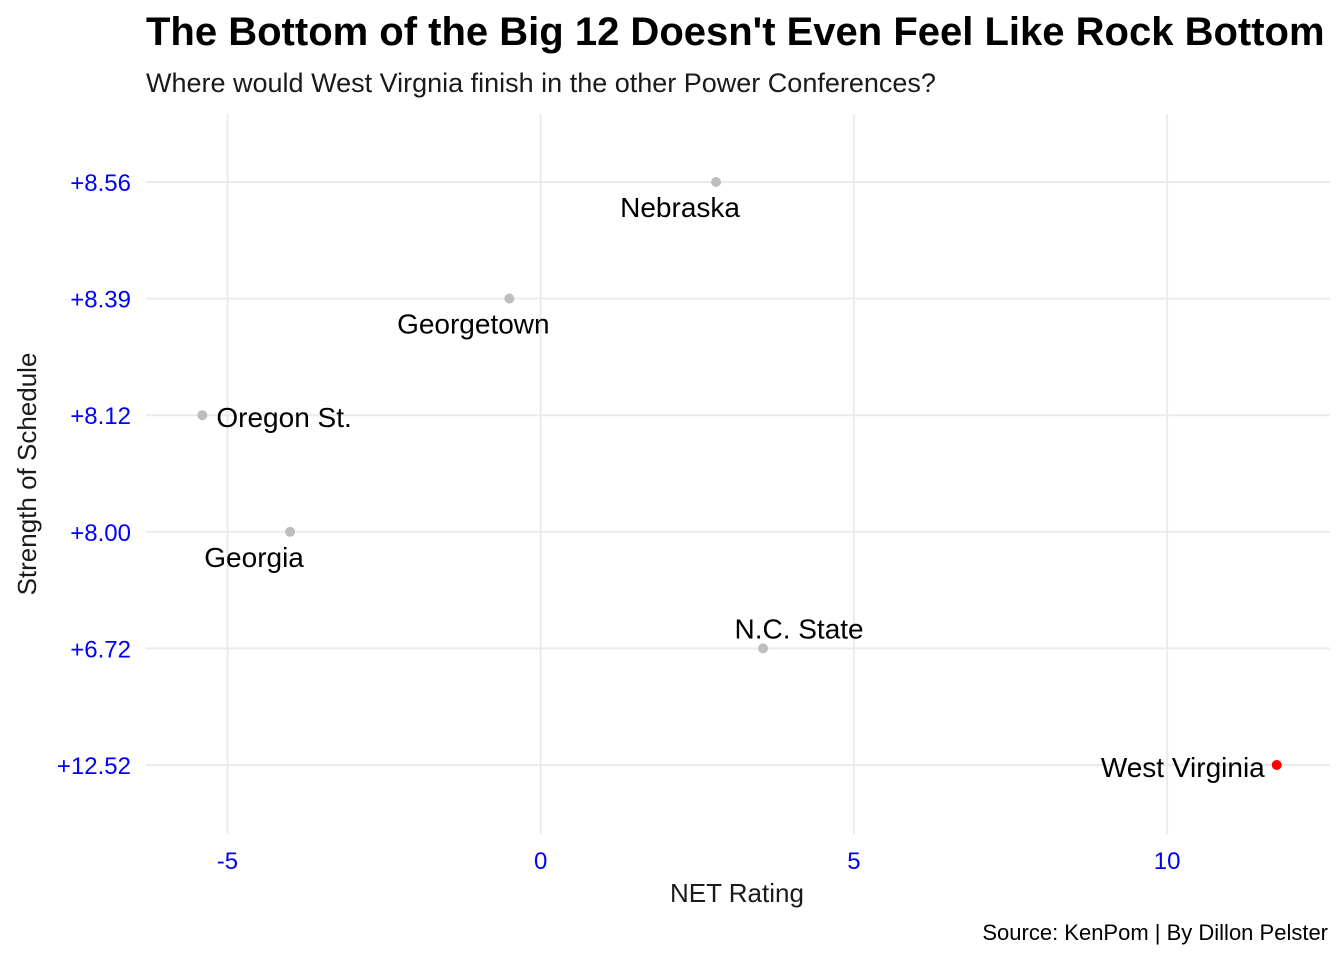  Describe the element at coordinates (540, 861) in the screenshot. I see `x-tick-label: 0` at that location.